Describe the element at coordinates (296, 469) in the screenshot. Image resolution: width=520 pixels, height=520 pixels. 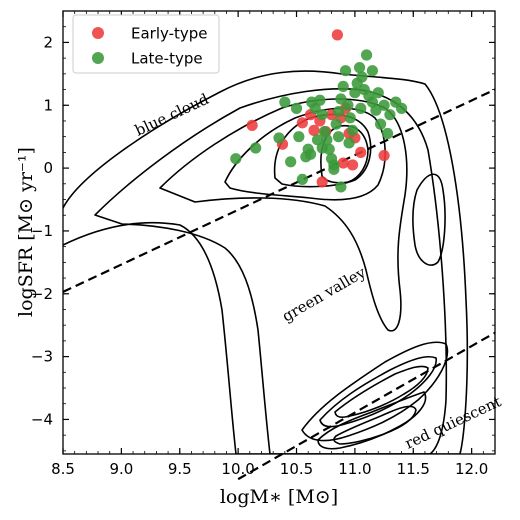
I see `x-tick-label: 10.5` at that location.